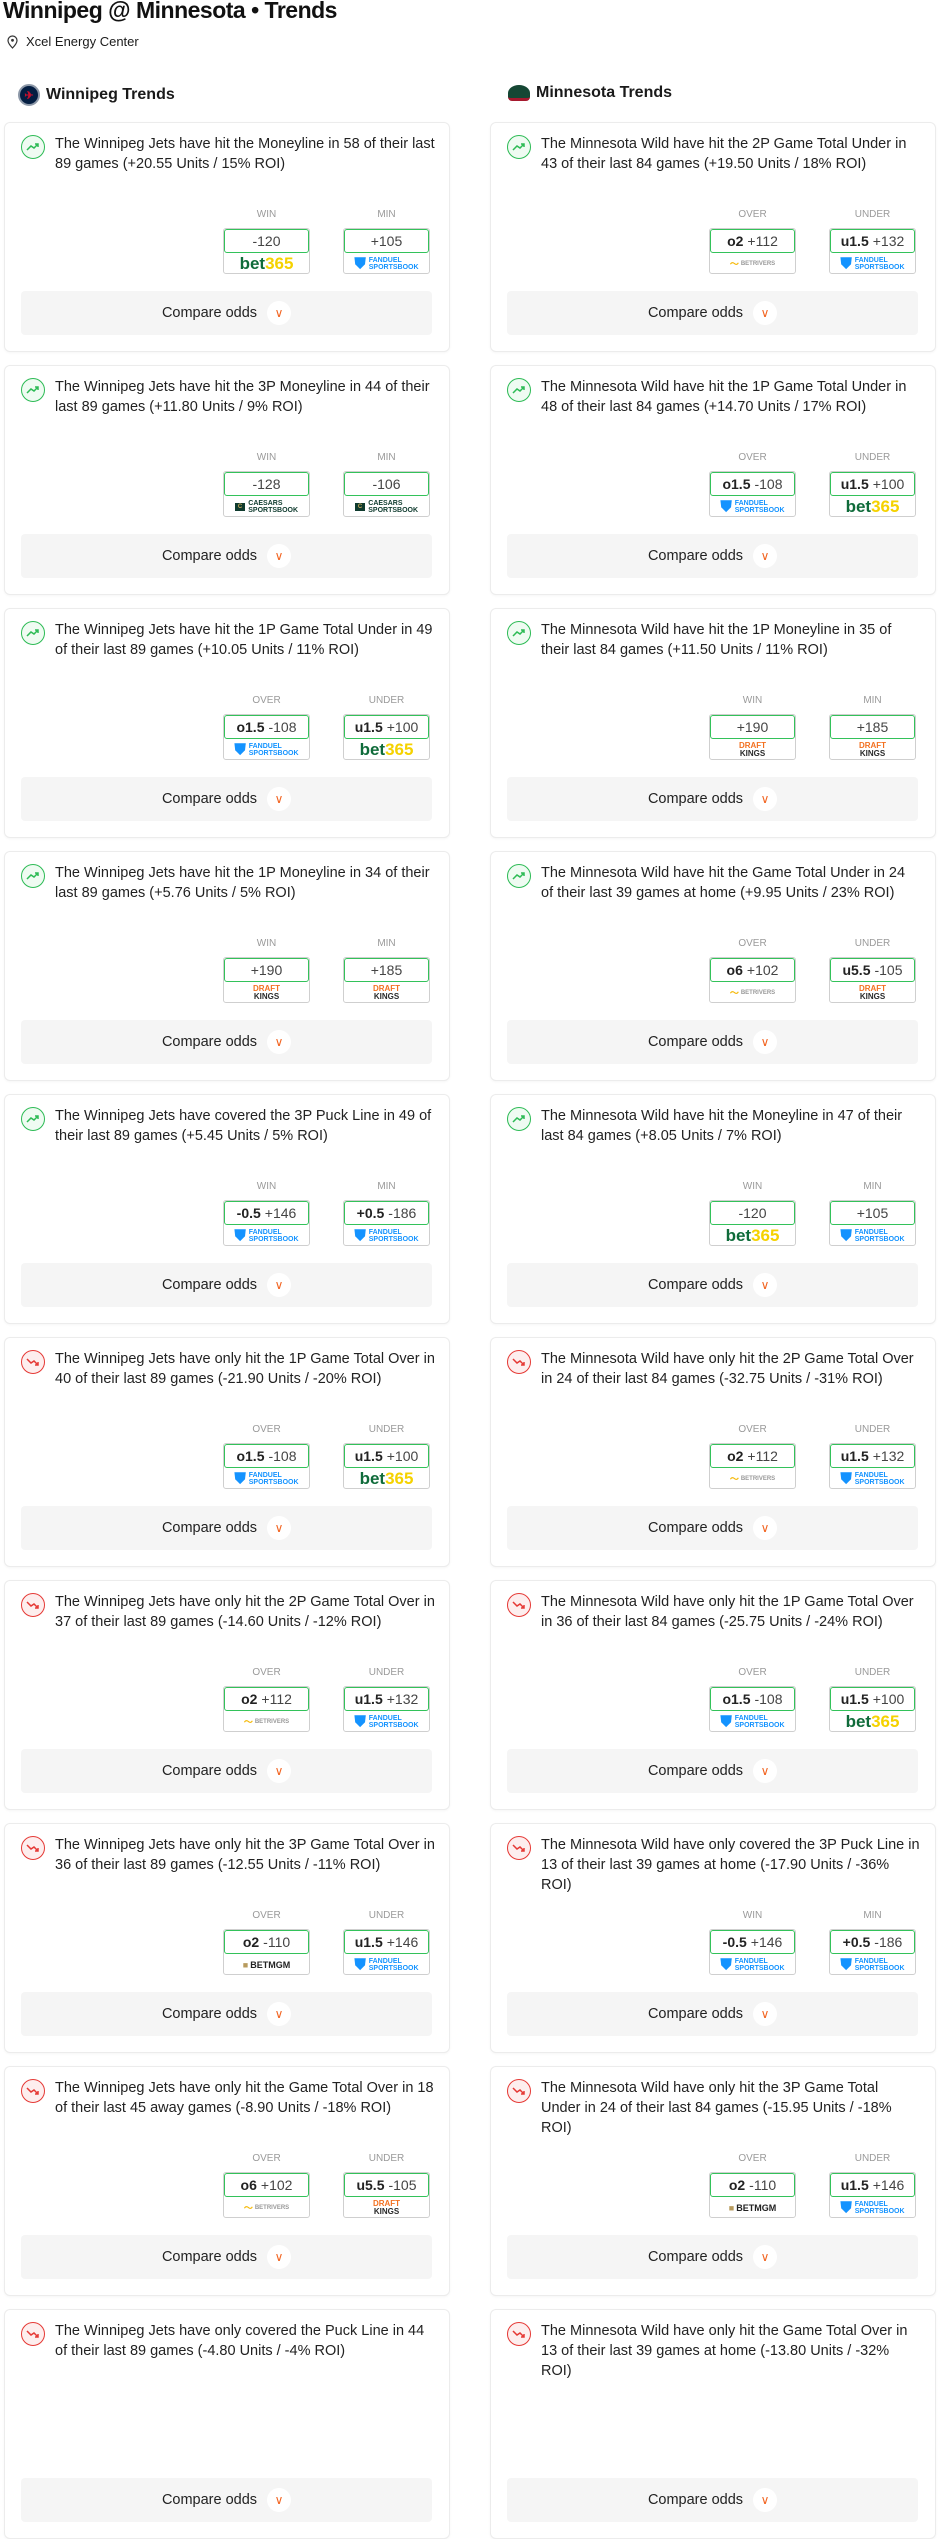 This screenshot has height=2539, width=938. I want to click on odds-line: o2, so click(249, 1699).